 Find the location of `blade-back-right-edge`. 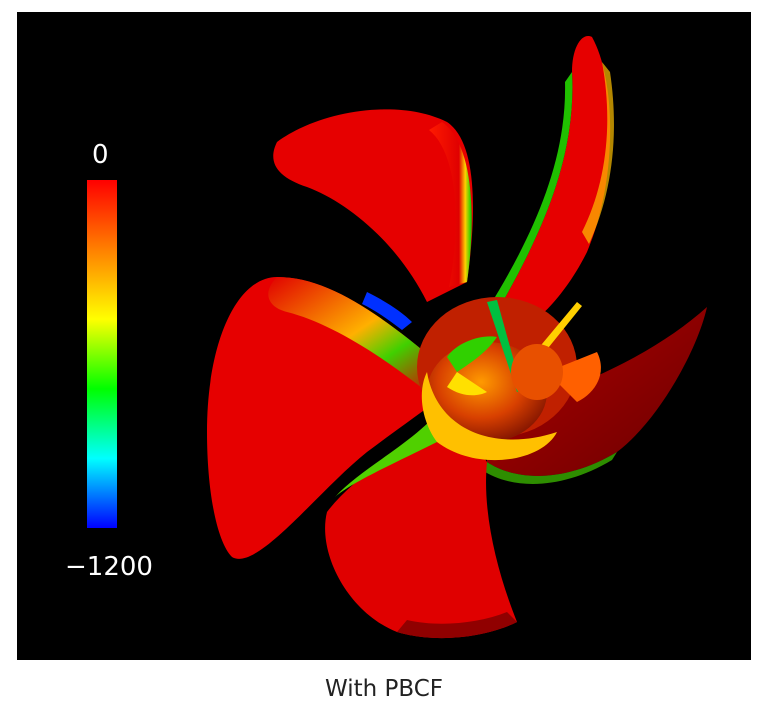

blade-back-right-edge is located at coordinates (549, 468).